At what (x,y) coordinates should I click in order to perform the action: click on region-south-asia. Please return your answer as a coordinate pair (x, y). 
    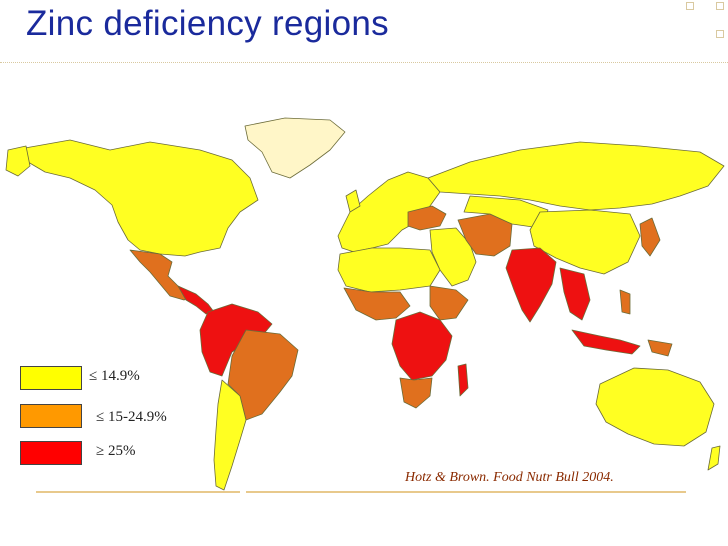
    Looking at the image, I should click on (531, 285).